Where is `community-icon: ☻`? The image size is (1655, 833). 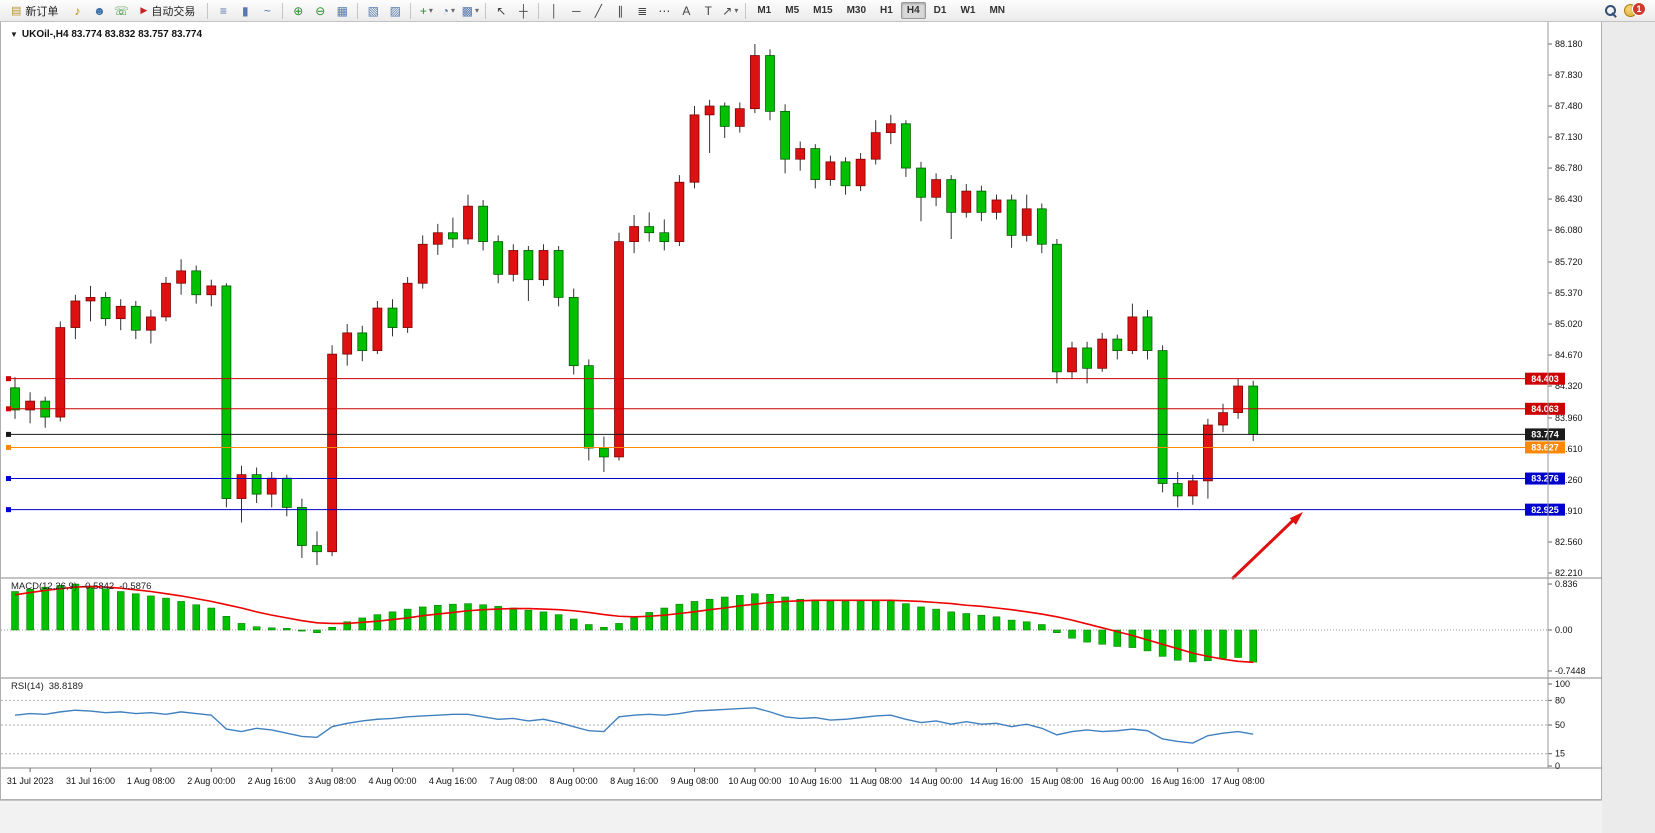 community-icon: ☻ is located at coordinates (99, 10).